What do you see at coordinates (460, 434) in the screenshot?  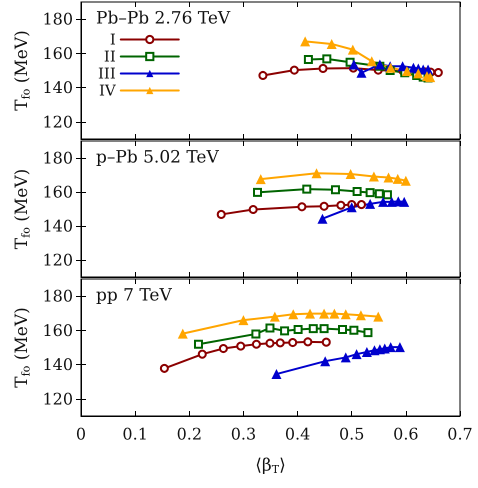 I see `x-tick-label: 0.7` at bounding box center [460, 434].